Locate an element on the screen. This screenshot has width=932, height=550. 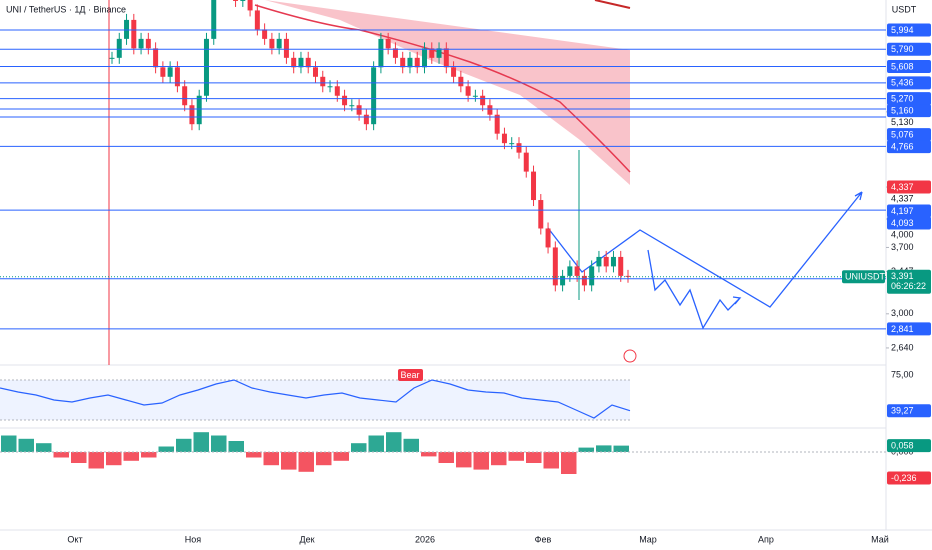
x-tick-label: Дек is located at coordinates (306, 539).